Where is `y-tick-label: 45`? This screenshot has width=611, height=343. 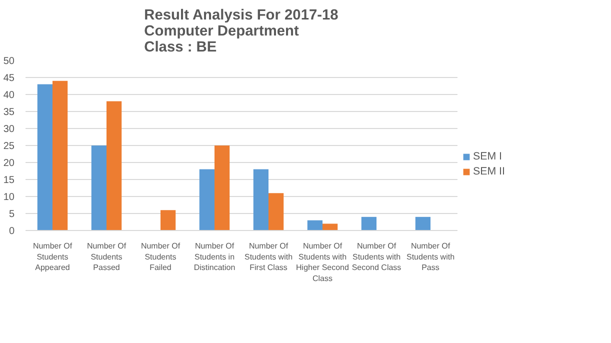 y-tick-label: 45 is located at coordinates (9, 78).